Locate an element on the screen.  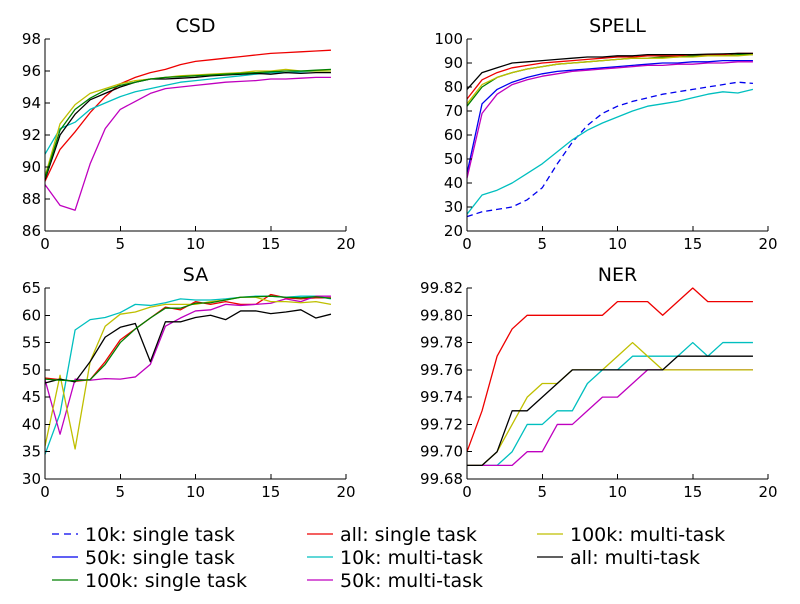
csd-series-10k-multi-task is located at coordinates (187, 112).